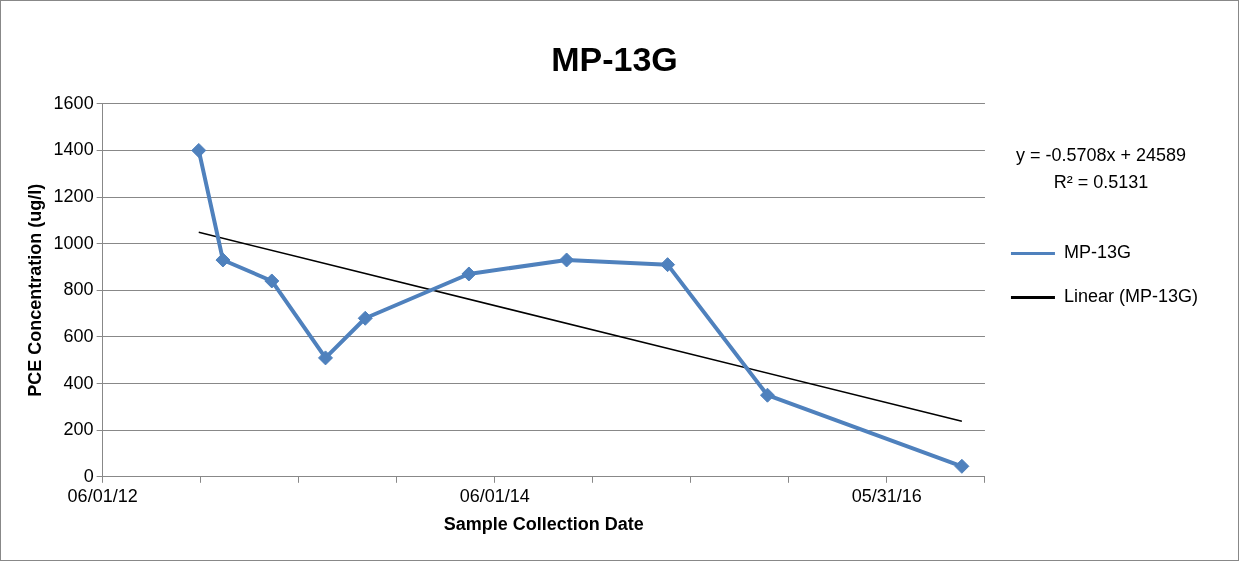  Describe the element at coordinates (1101, 181) in the screenshot. I see `text: R² = 0.5131` at that location.